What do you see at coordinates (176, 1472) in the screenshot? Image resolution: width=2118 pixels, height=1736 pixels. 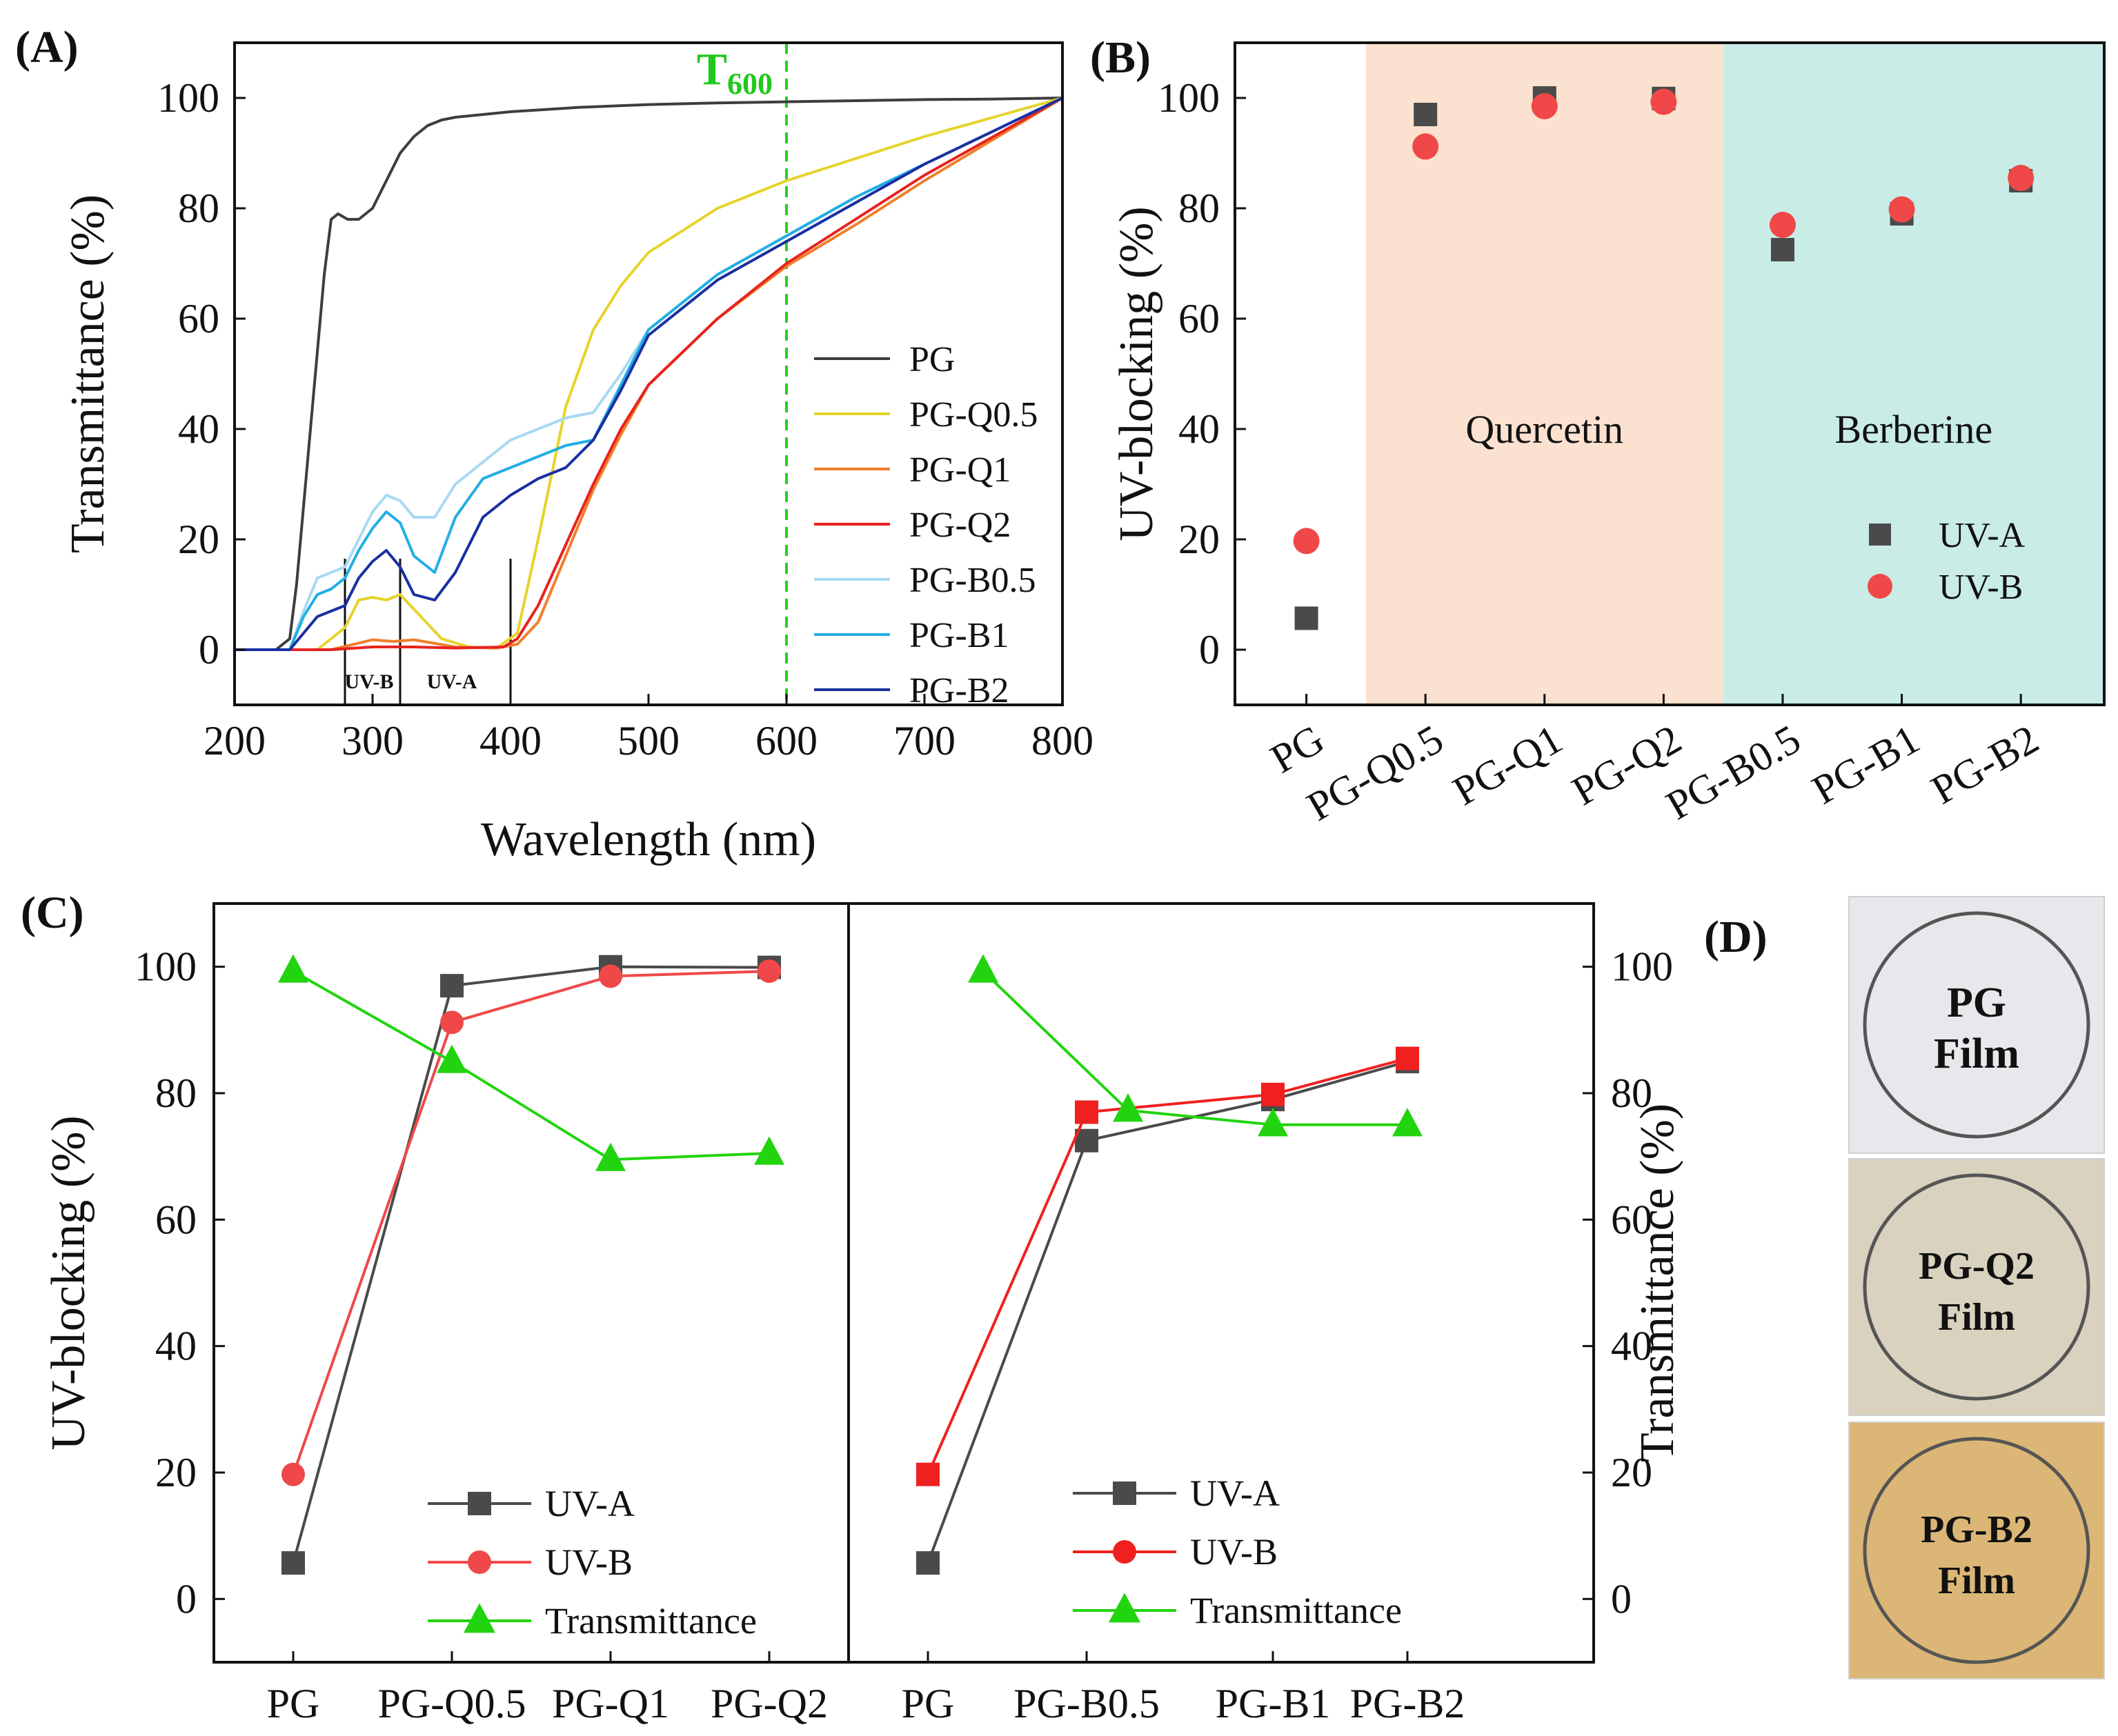 I see `panel-c-ytick-label-left: 20` at bounding box center [176, 1472].